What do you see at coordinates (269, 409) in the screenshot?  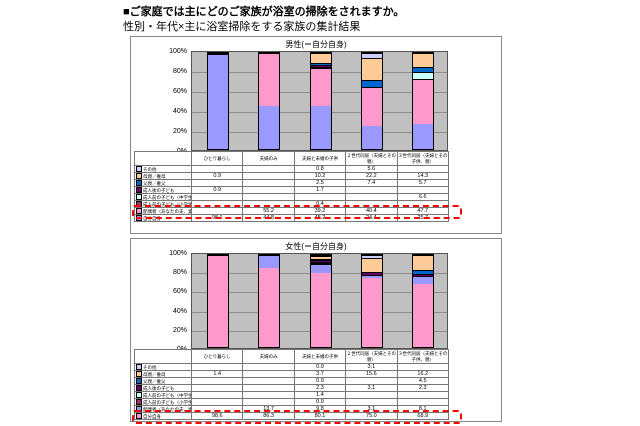 I see `value-cell: 13.7` at bounding box center [269, 409].